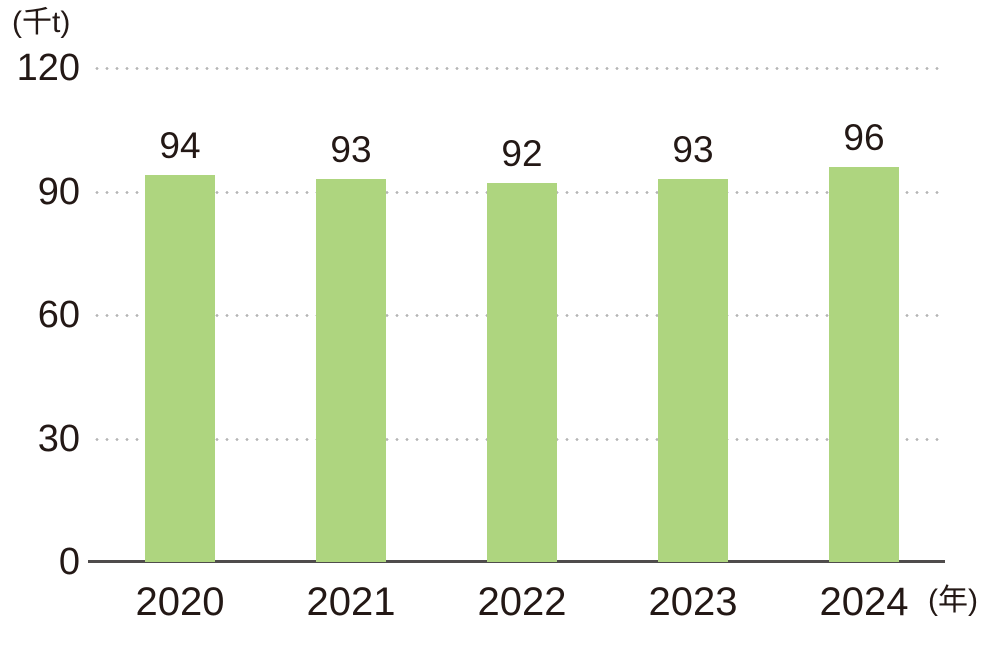 This screenshot has width=998, height=650. I want to click on y-tick-label: 0, so click(69, 562).